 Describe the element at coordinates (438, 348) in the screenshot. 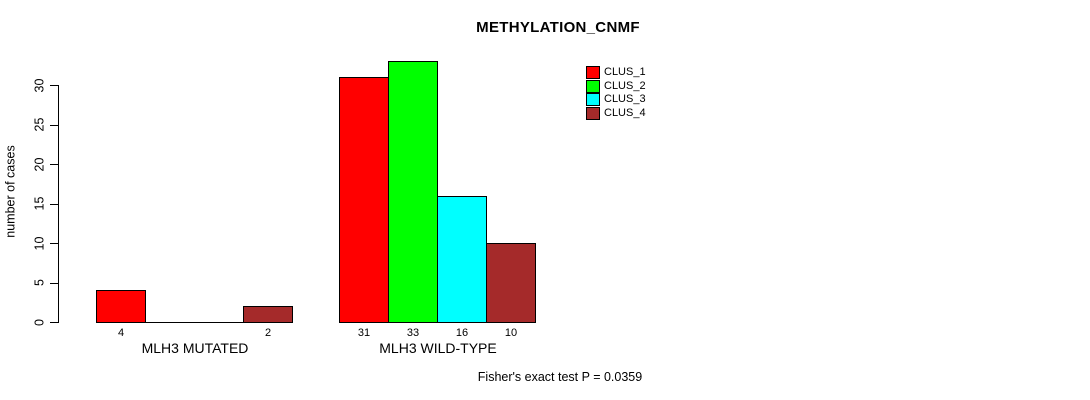

I see `x-axis-group-label: MLH3 WILD-TYPE` at that location.